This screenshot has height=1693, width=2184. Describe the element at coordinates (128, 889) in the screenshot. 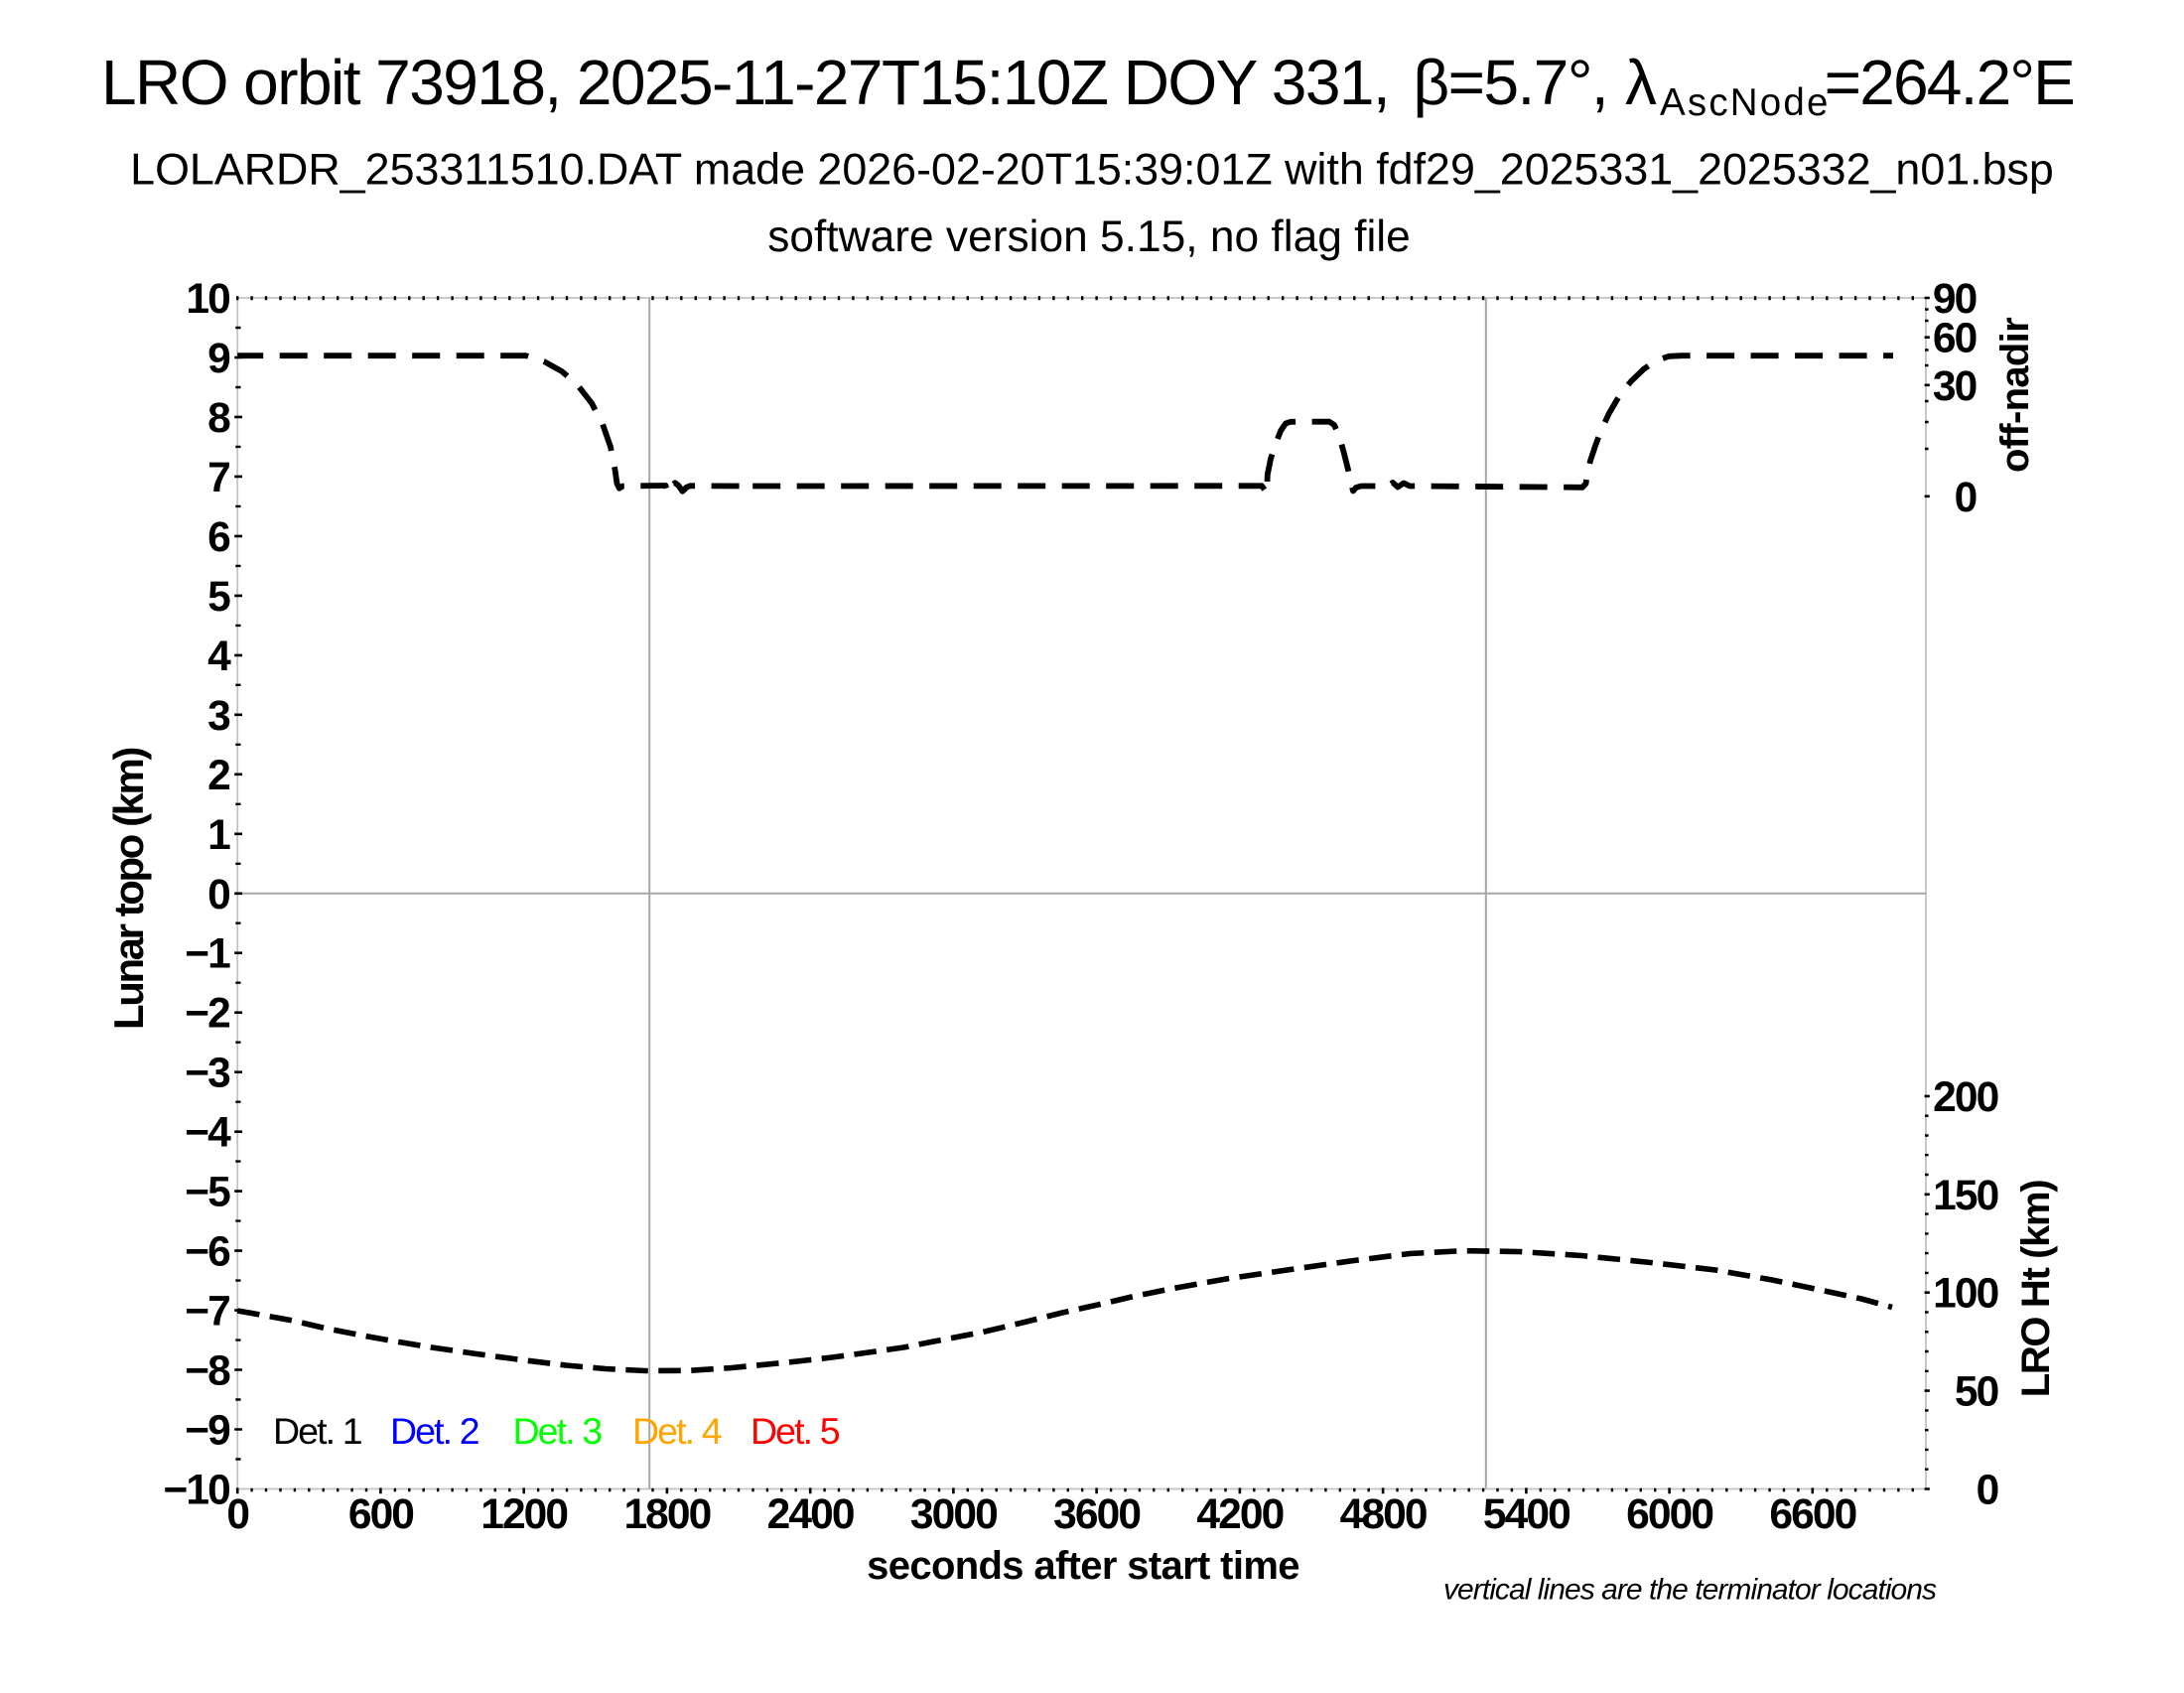

I see `svg-text: Lunar topo (km)` at that location.